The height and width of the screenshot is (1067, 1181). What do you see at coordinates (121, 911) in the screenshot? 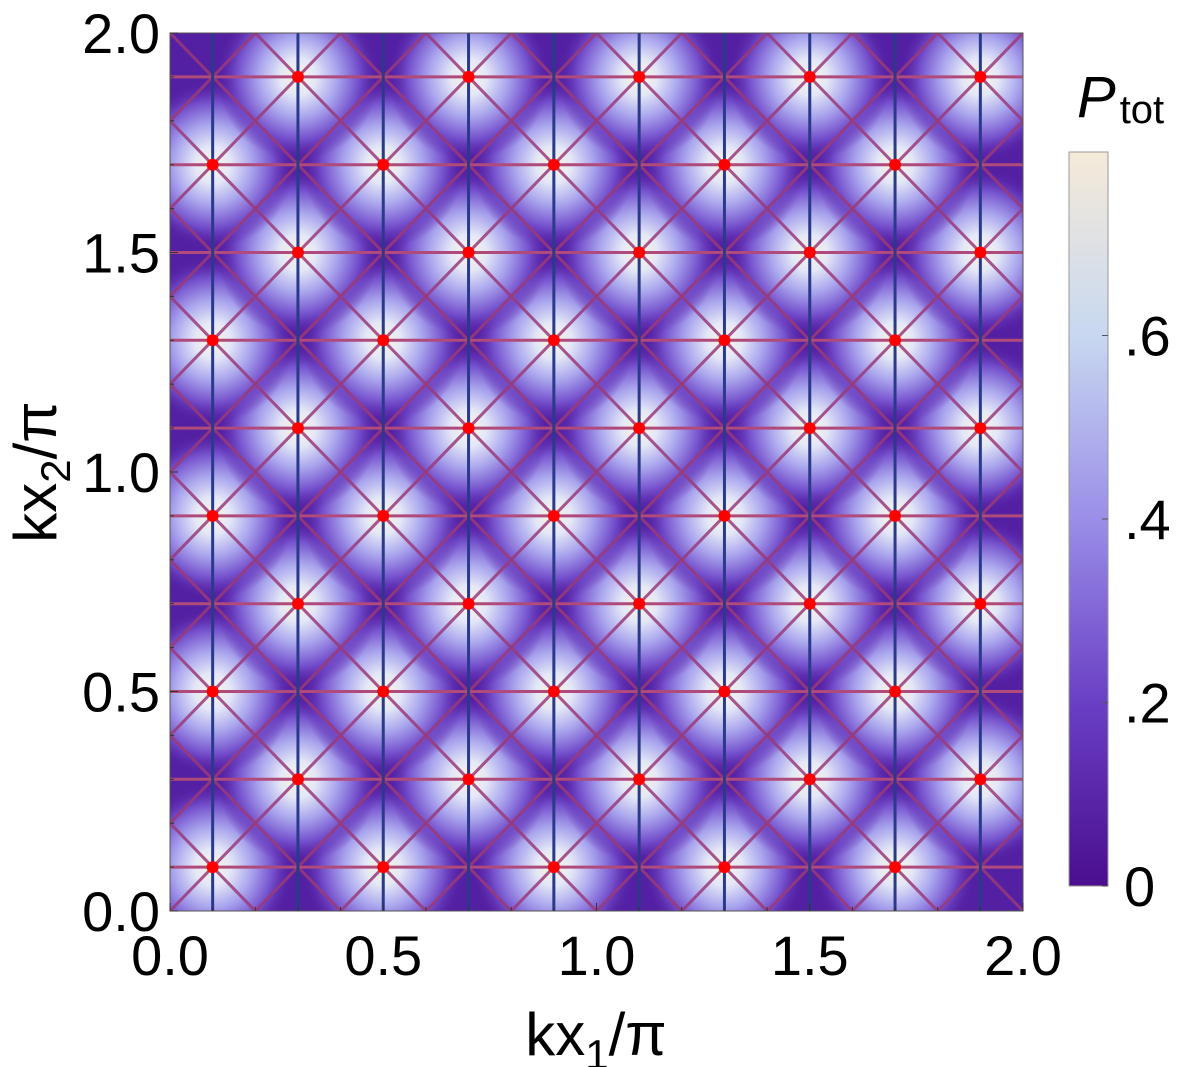
I see `y-tick-label-0: 0.0` at bounding box center [121, 911].